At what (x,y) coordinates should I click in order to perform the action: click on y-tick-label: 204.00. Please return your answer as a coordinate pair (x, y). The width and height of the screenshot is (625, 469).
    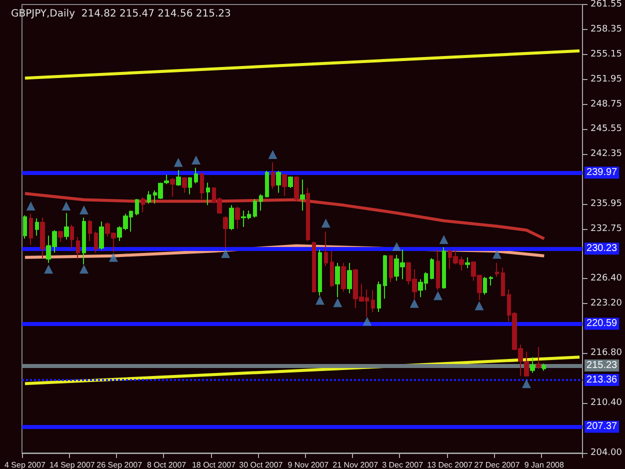
    Looking at the image, I should click on (606, 453).